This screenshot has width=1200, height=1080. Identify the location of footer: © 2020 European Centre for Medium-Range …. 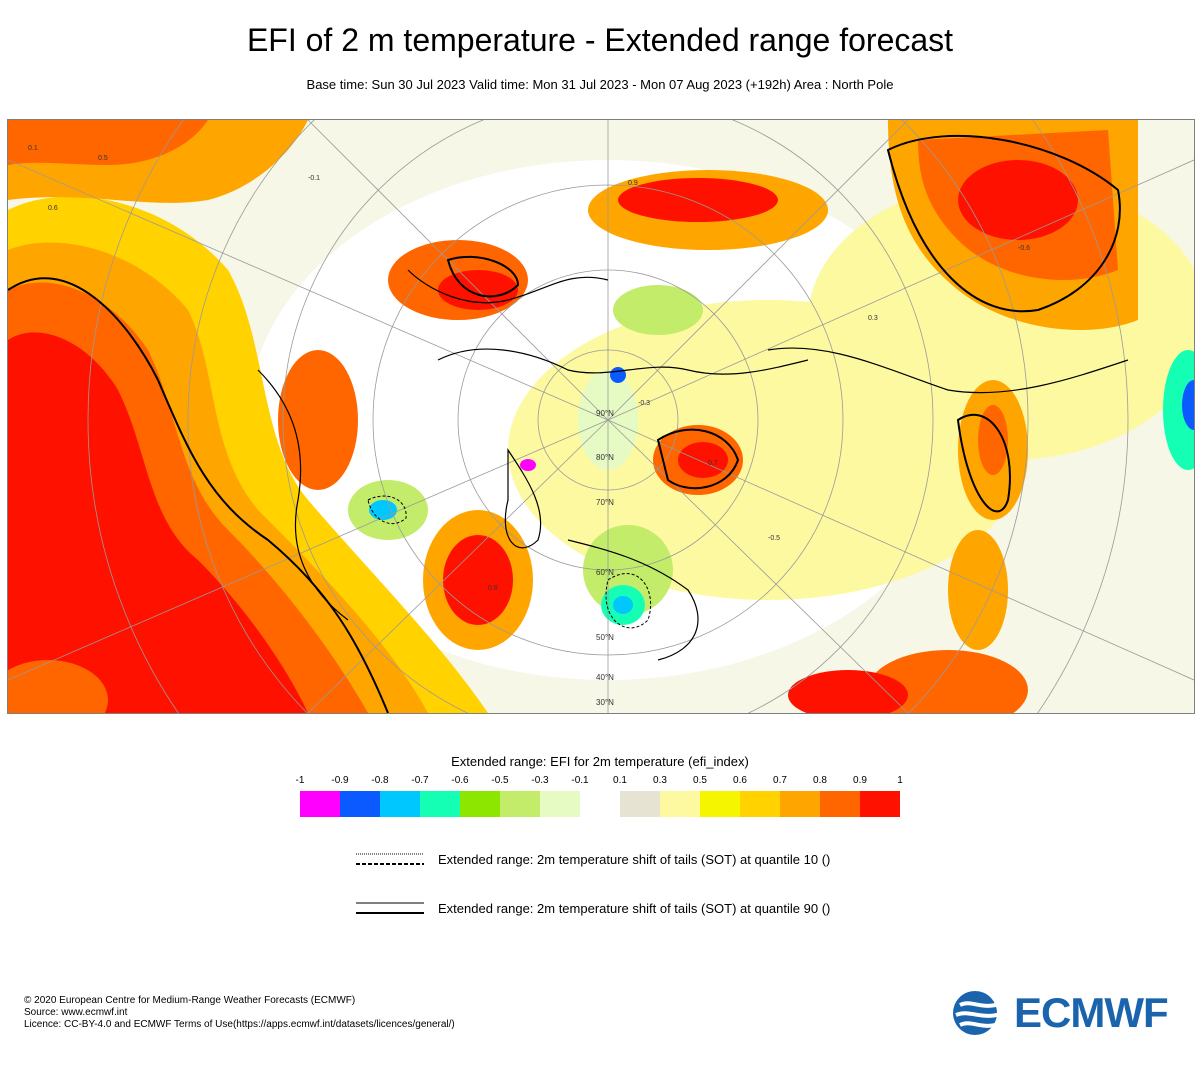
(239, 1013).